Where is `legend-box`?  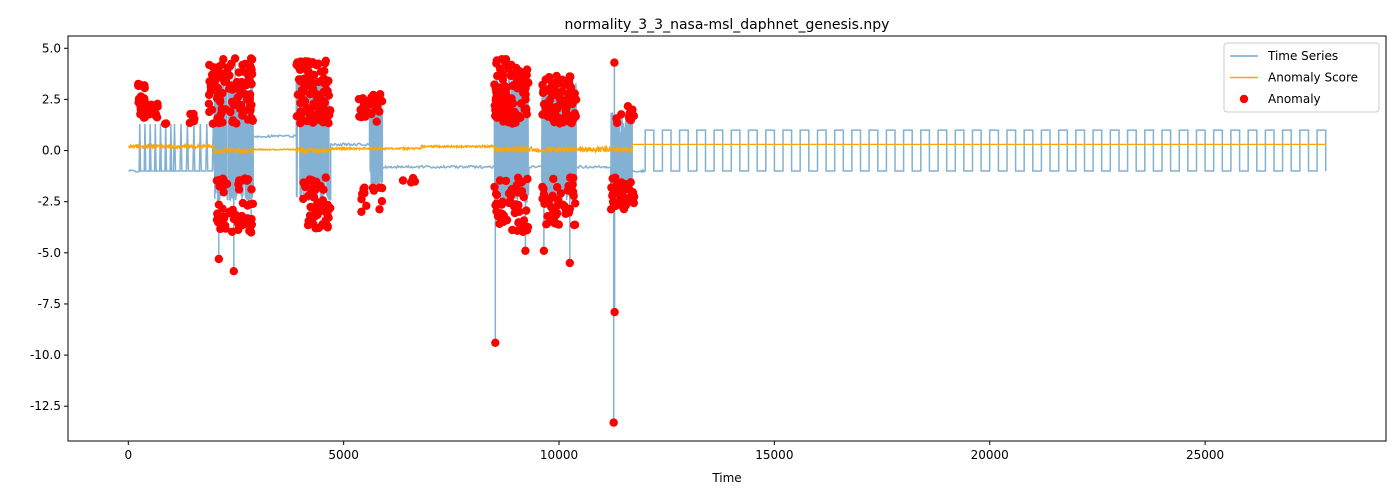
legend-box is located at coordinates (1301, 77).